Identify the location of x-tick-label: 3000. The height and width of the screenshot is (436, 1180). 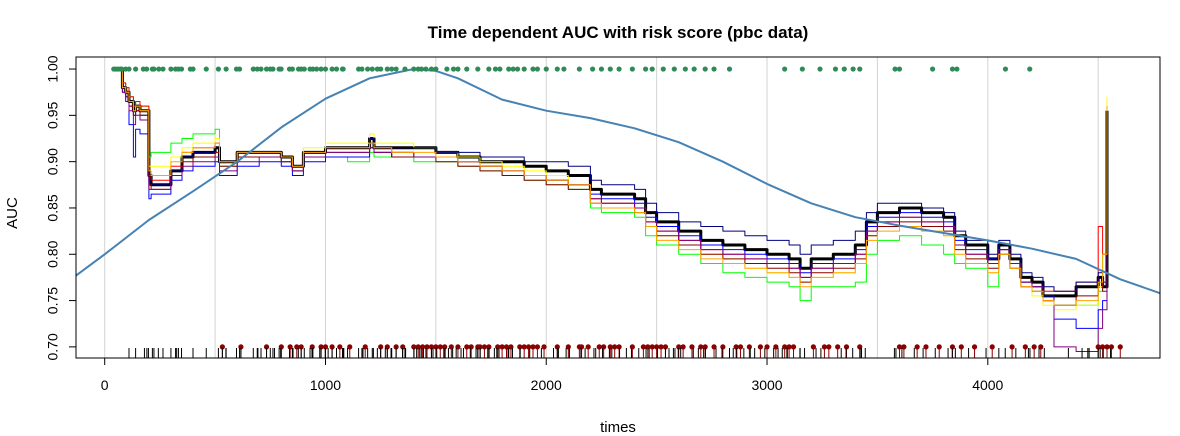
(766, 385).